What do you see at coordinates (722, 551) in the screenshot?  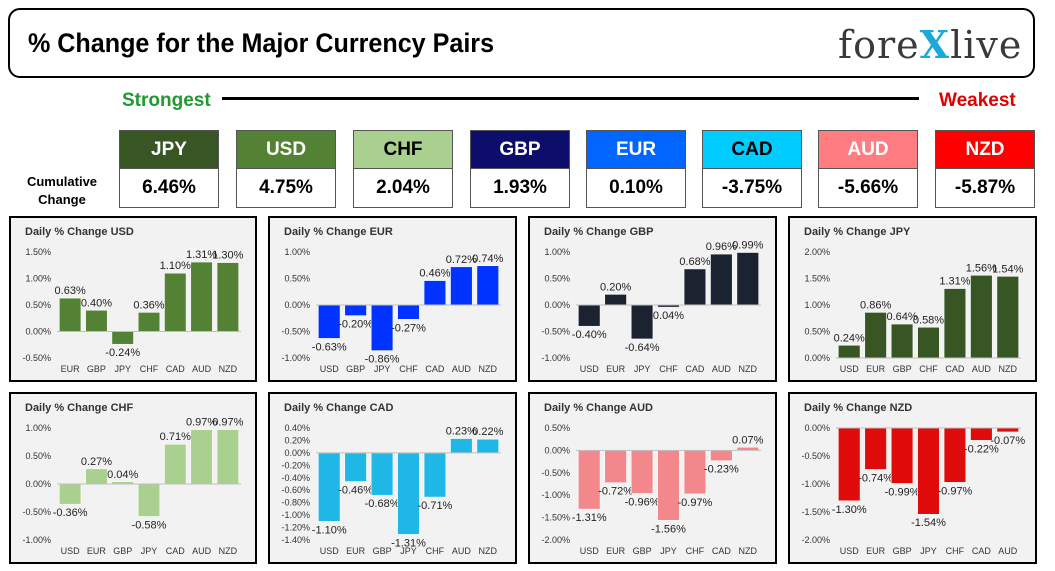 I see `x-category-label: CAD` at bounding box center [722, 551].